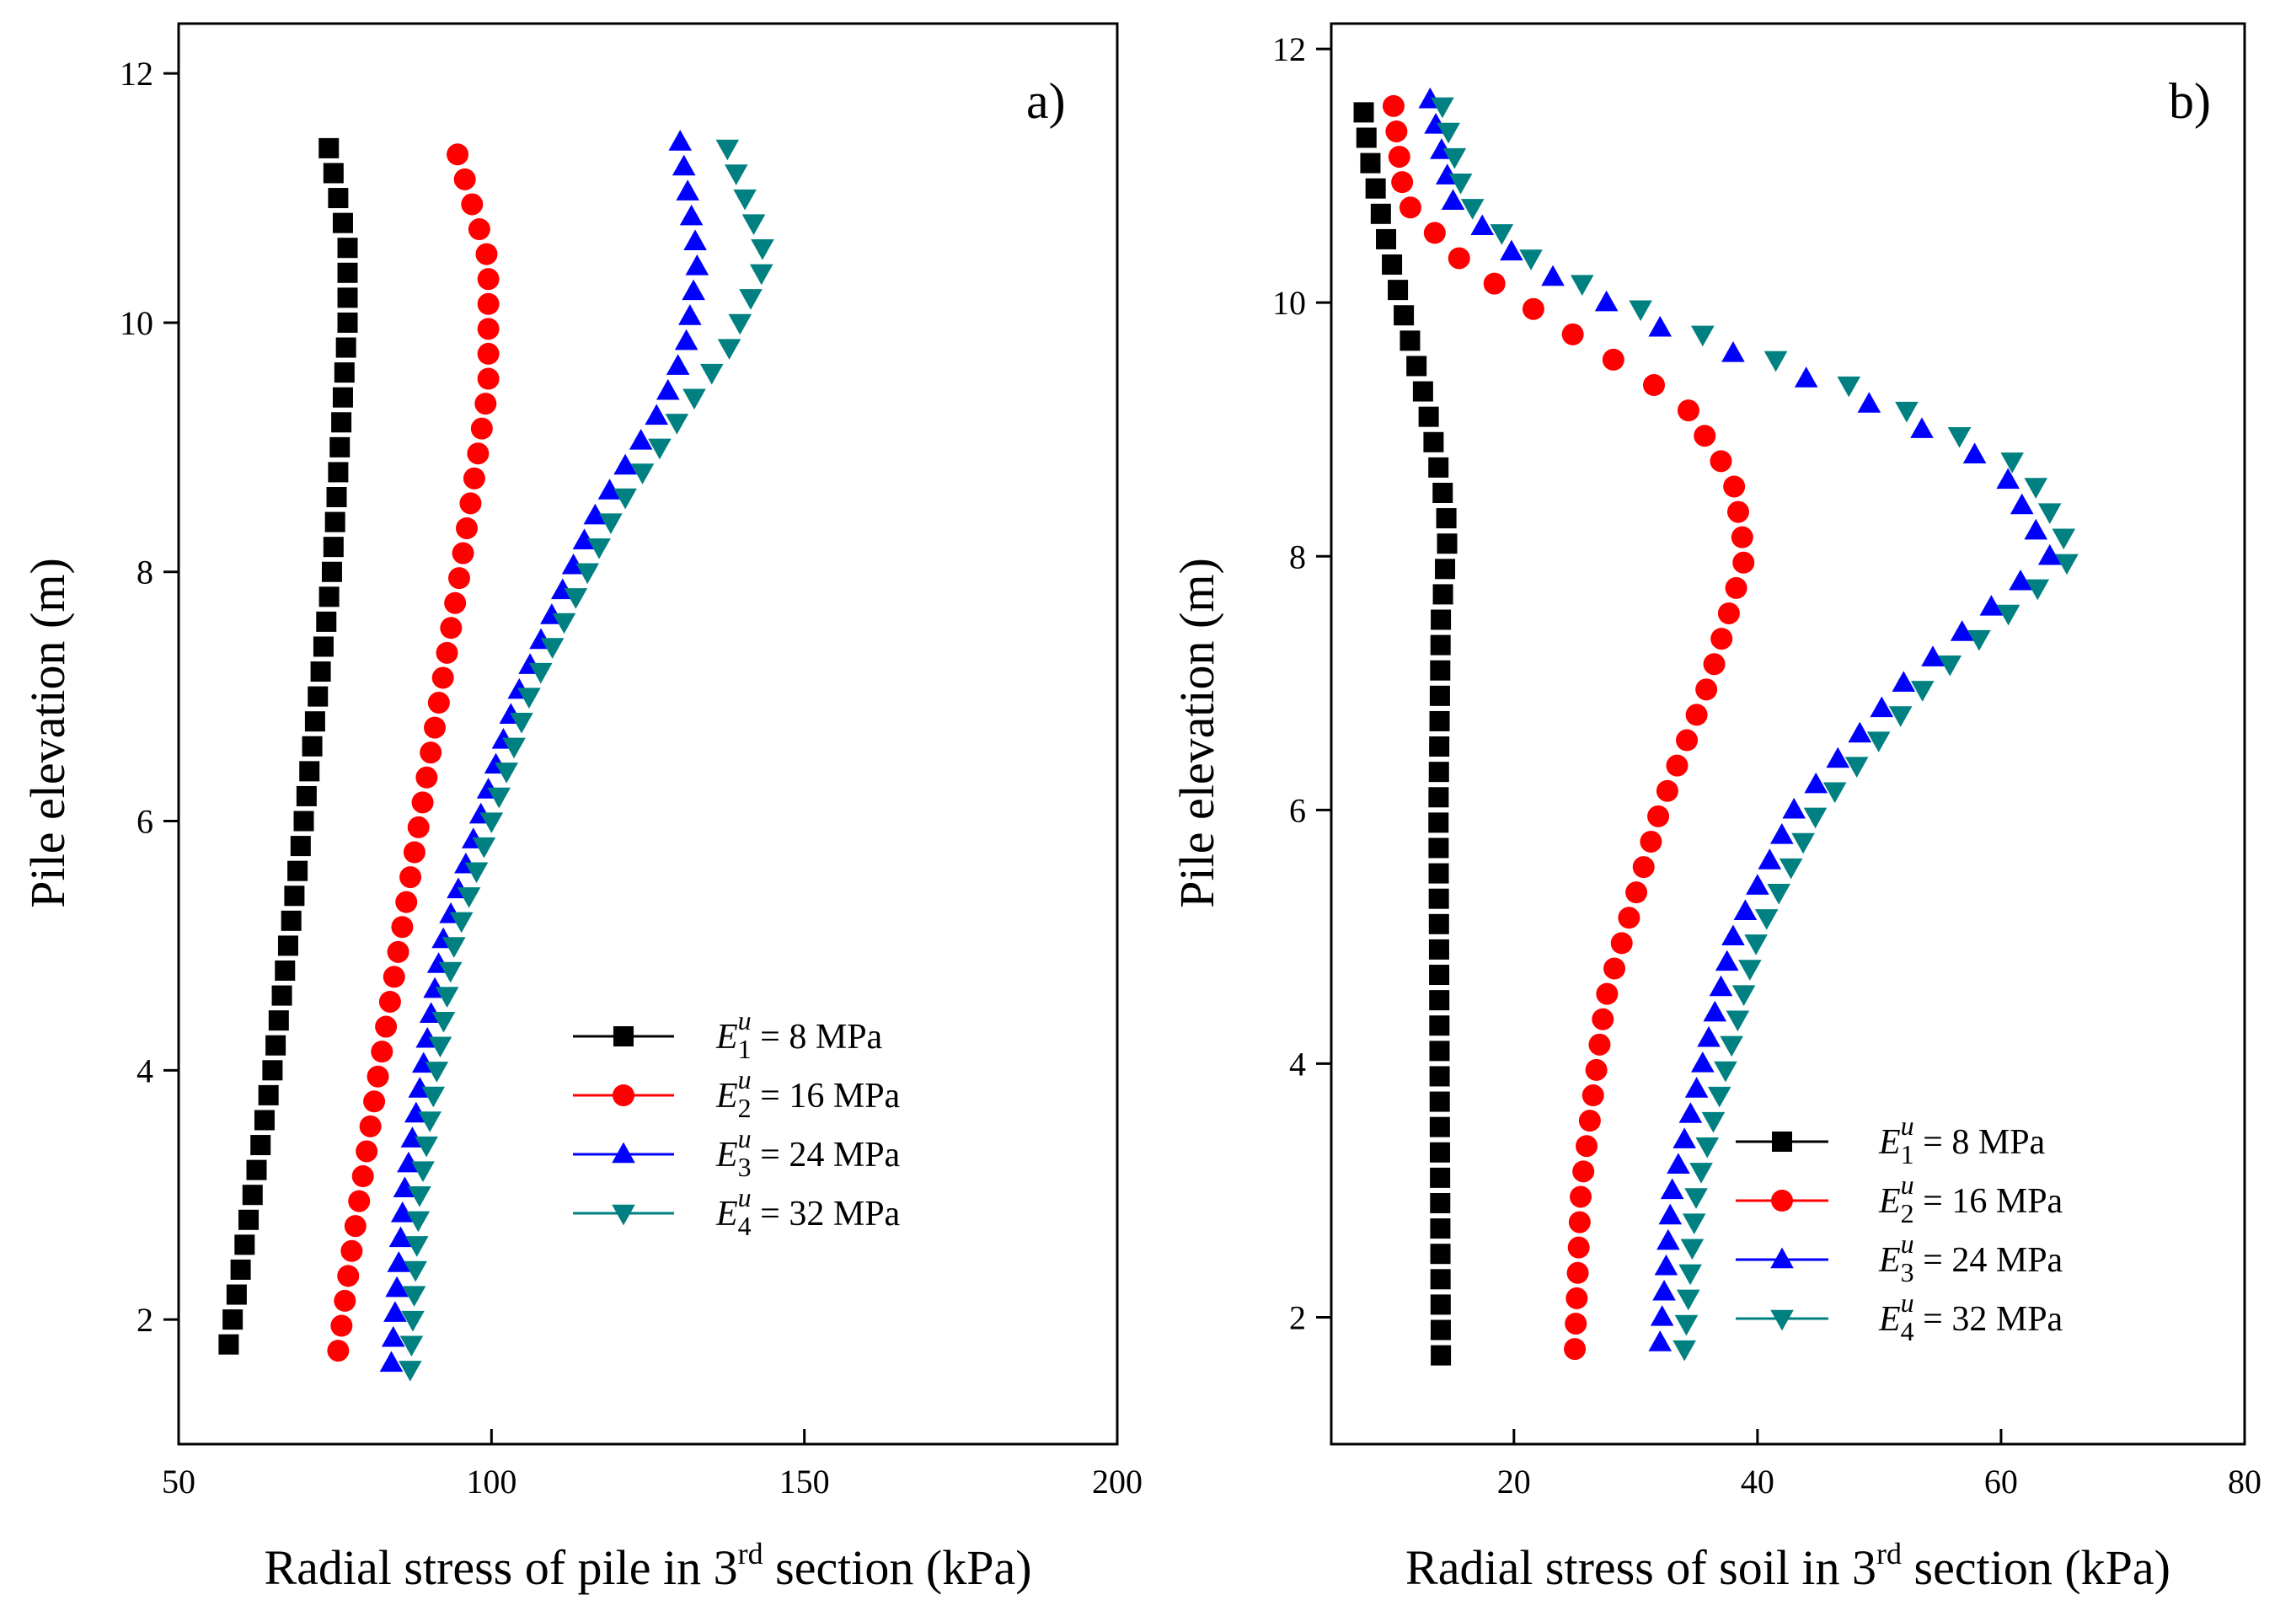  What do you see at coordinates (1988, 1319) in the screenshot?
I see `panel-b-legend-value-4: = 32 MPa` at bounding box center [1988, 1319].